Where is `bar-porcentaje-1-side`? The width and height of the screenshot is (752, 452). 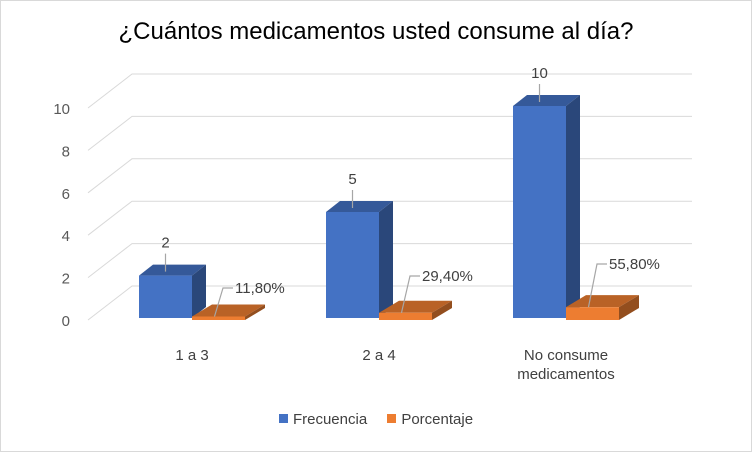 bar-porcentaje-1-side is located at coordinates (442, 310).